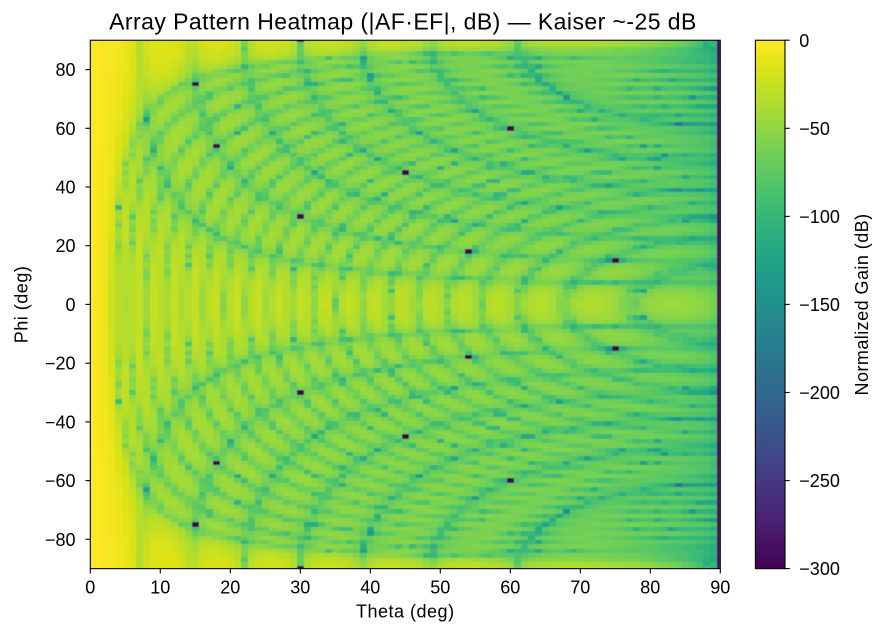 Image resolution: width=885 pixels, height=642 pixels. What do you see at coordinates (819, 217) in the screenshot?
I see `svg-text: −100` at bounding box center [819, 217].